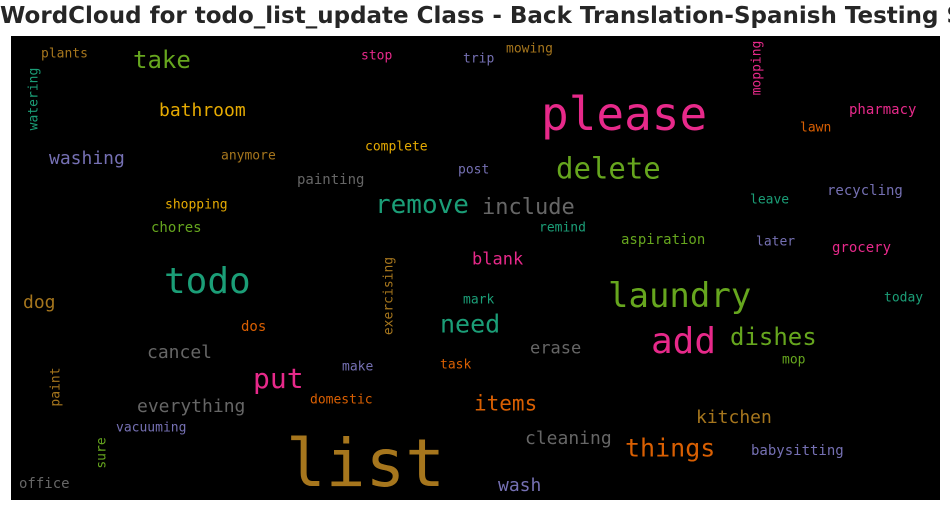  What do you see at coordinates (64, 54) in the screenshot?
I see `word-plants: plants` at bounding box center [64, 54].